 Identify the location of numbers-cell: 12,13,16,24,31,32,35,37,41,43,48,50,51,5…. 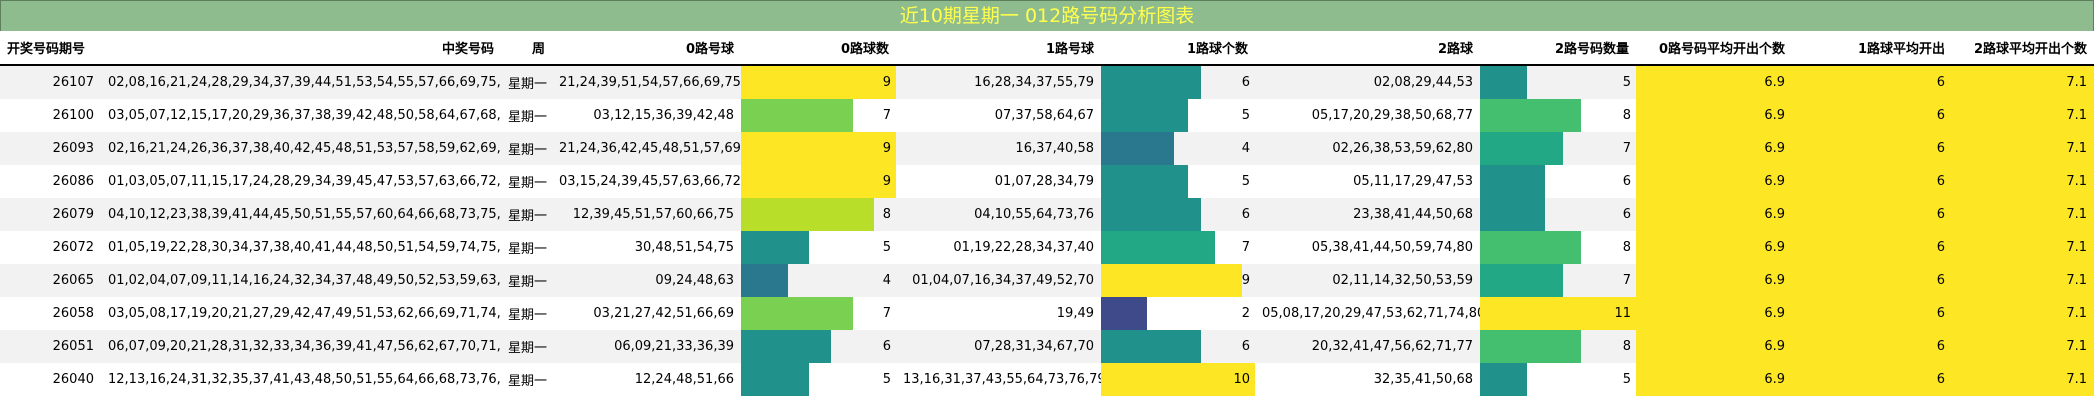
(301, 379).